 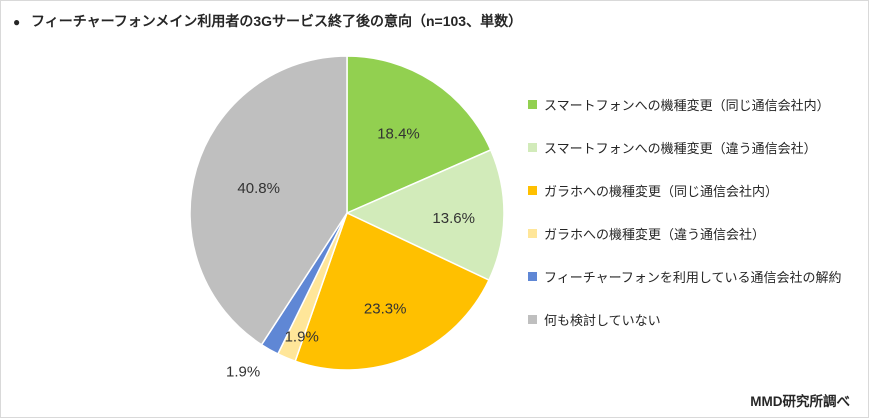 I want to click on source-note: MMD研究所調べ, so click(x=800, y=401).